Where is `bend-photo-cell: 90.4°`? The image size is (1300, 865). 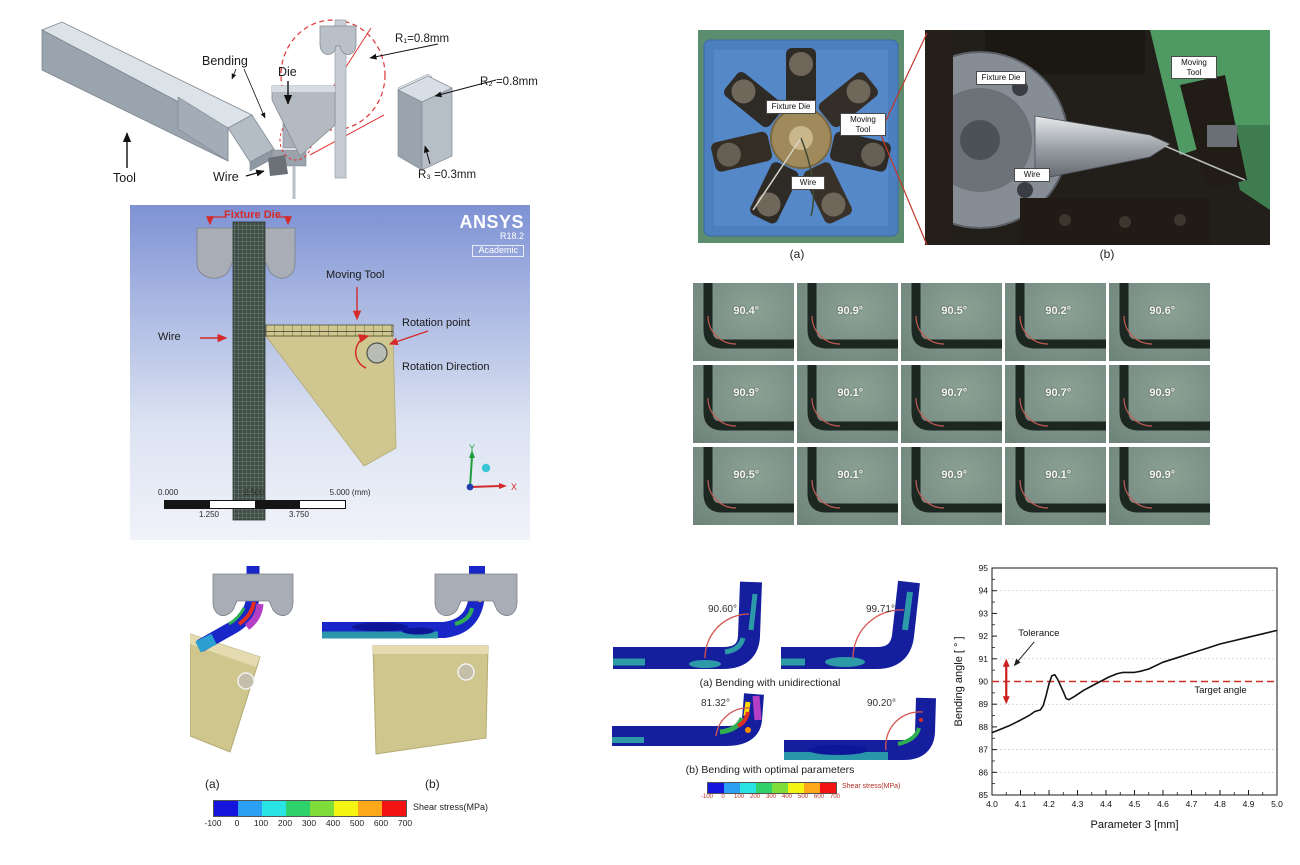 bend-photo-cell: 90.4° is located at coordinates (743, 322).